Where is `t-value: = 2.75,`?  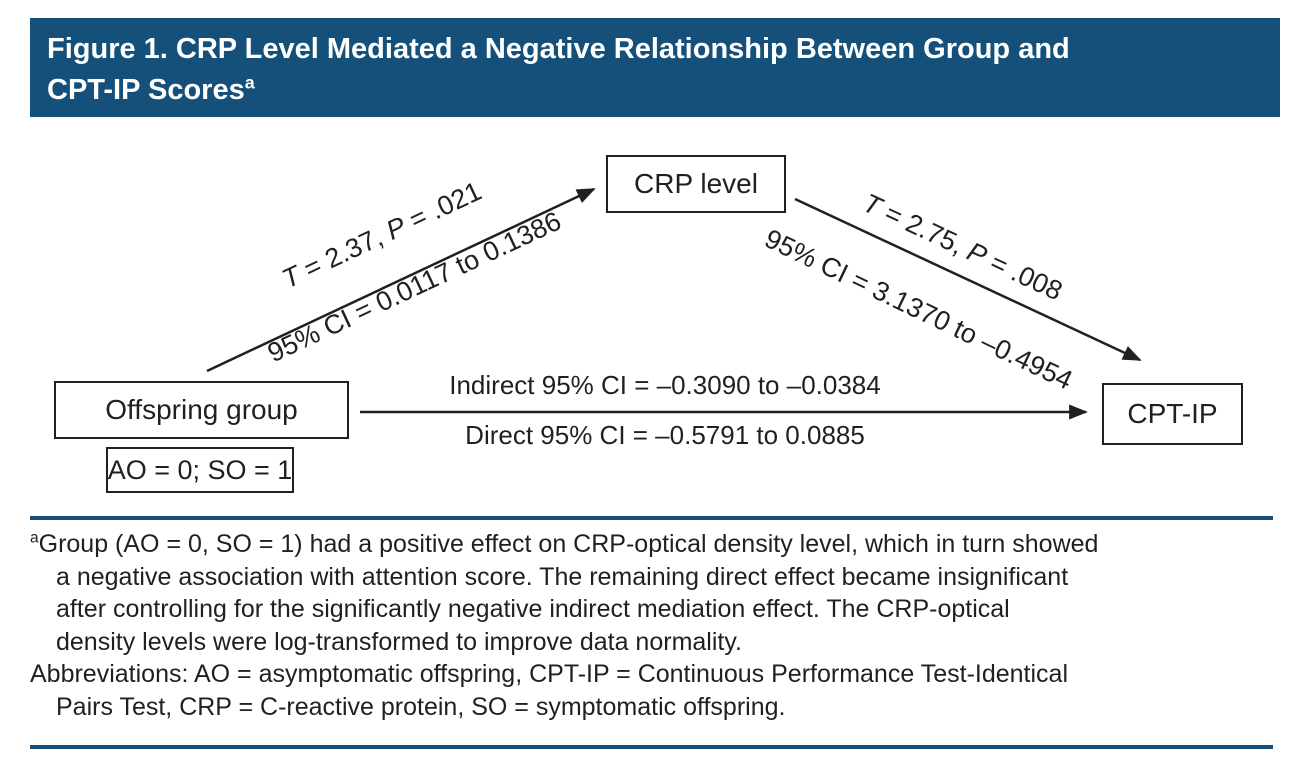 t-value: = 2.75, is located at coordinates (924, 229).